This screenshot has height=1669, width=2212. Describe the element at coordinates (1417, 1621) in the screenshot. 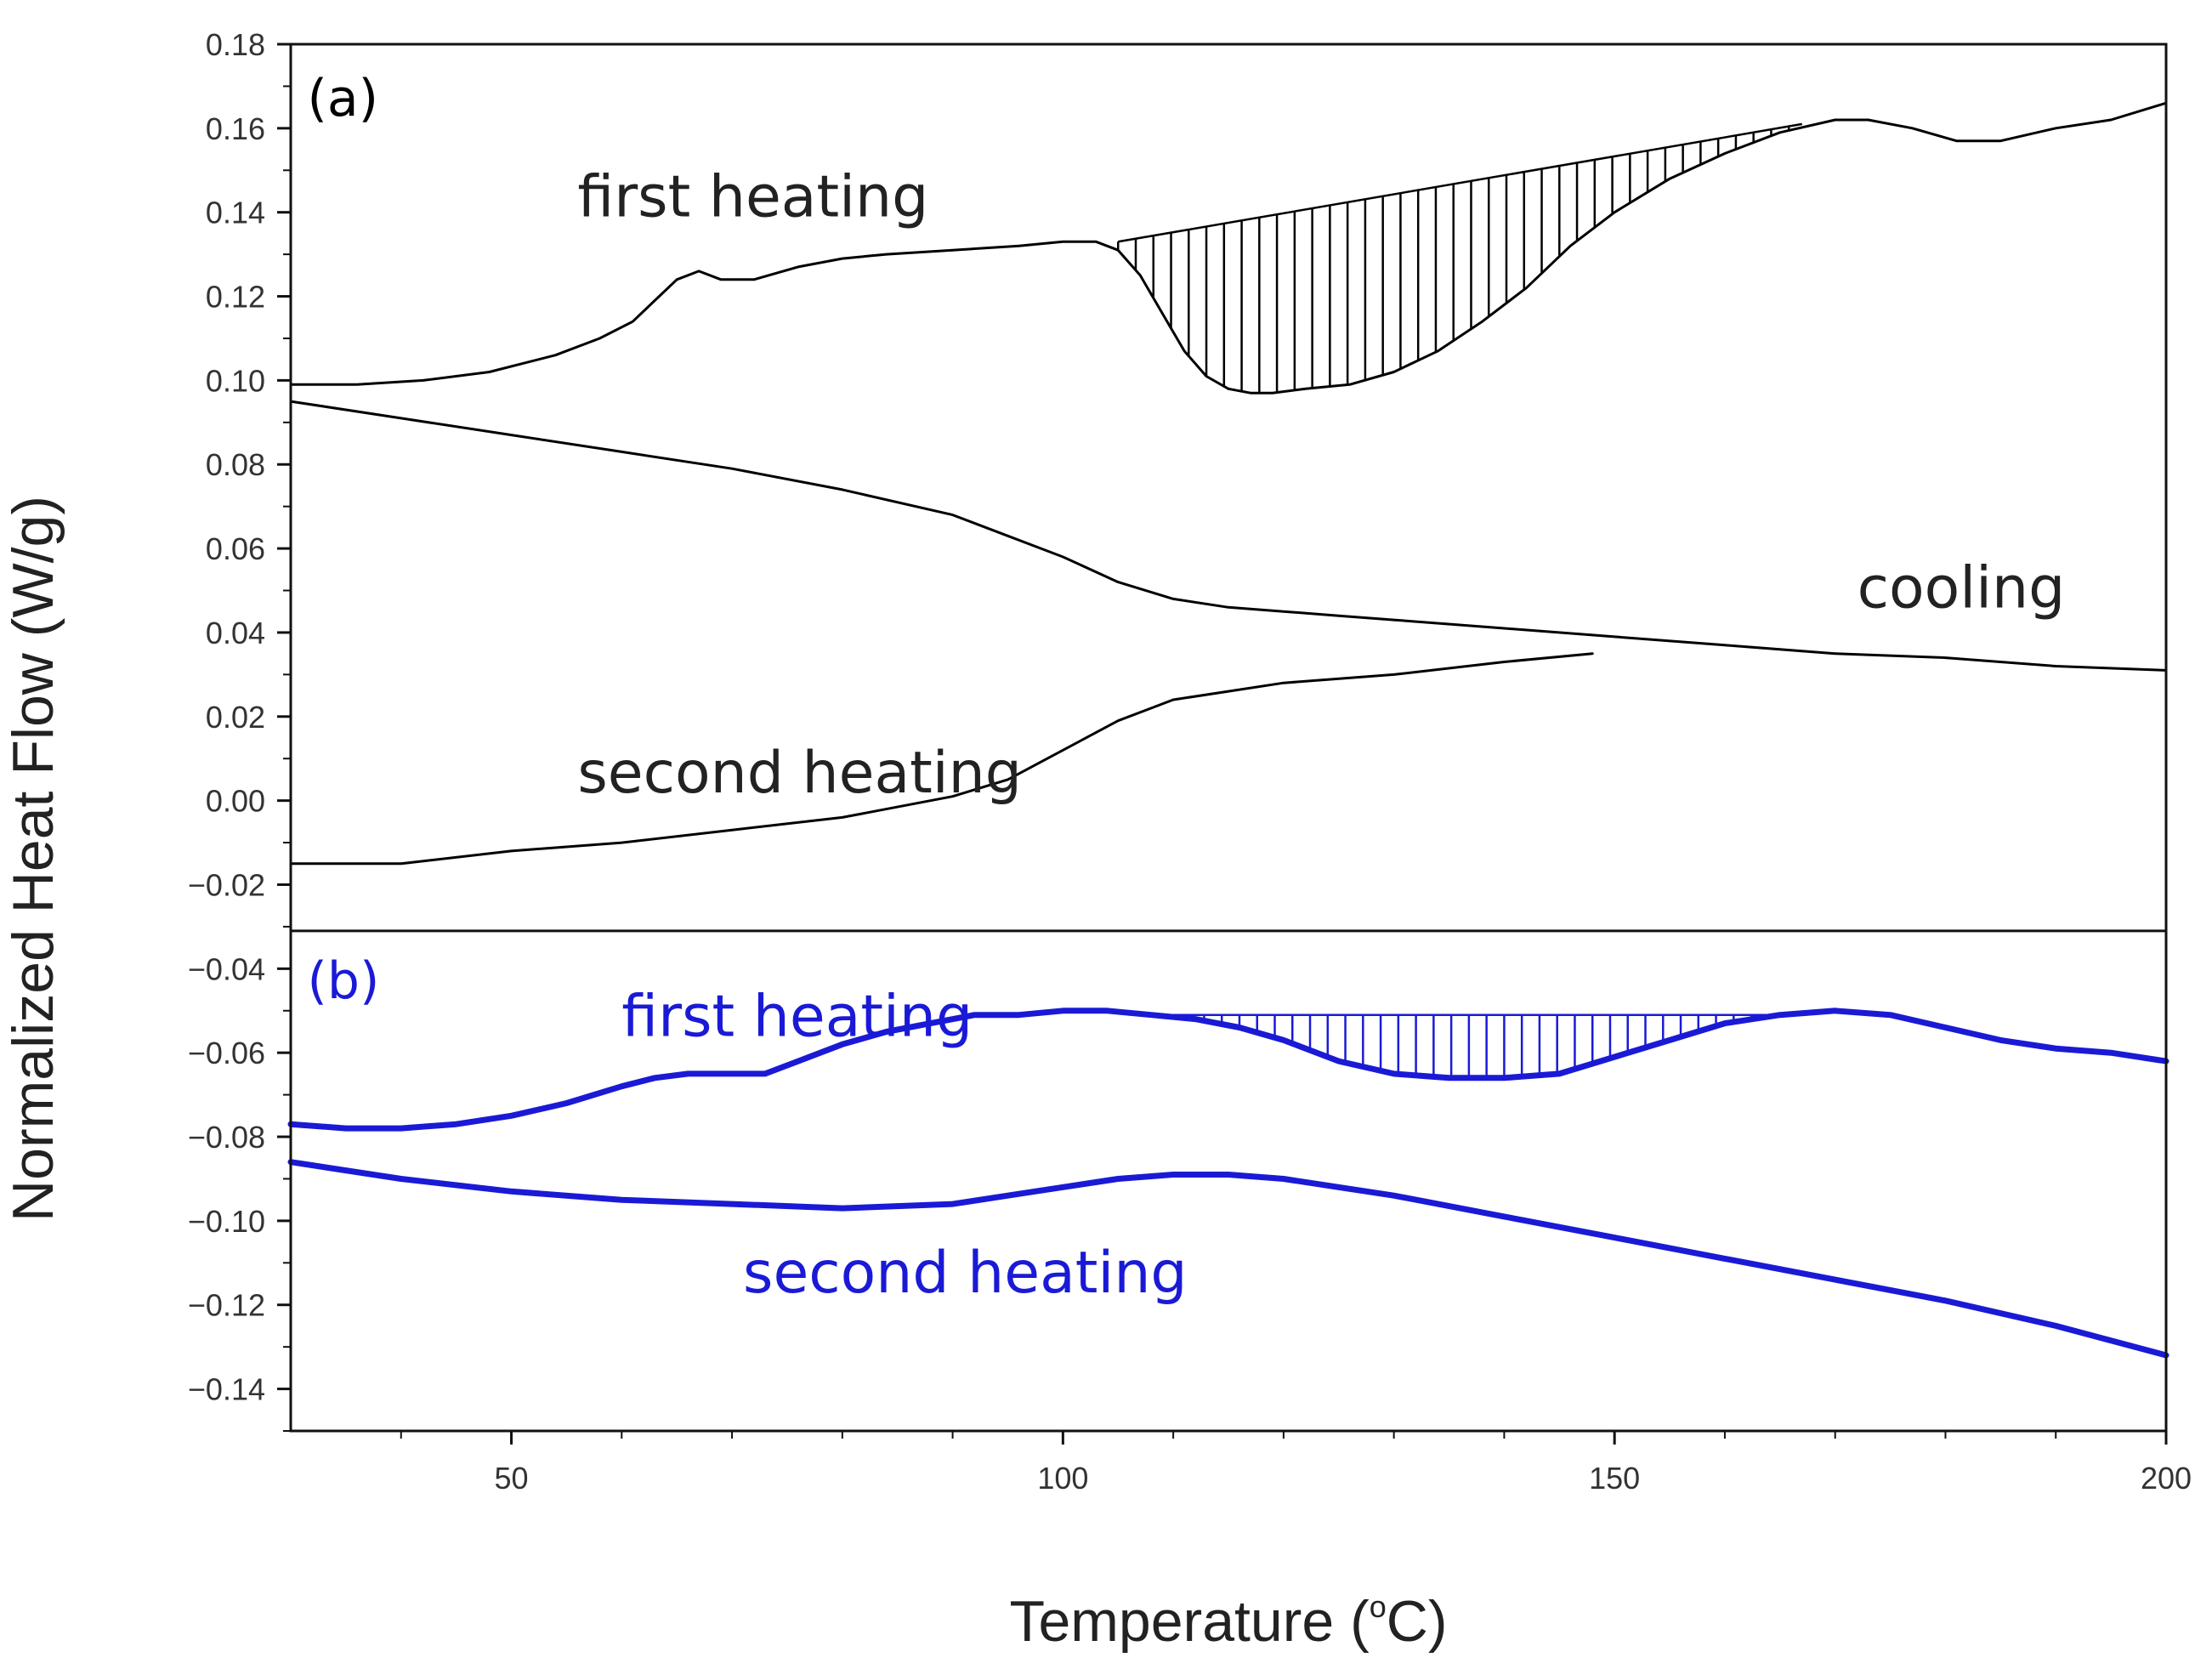

I see `x-axis-title-unit: C)` at that location.